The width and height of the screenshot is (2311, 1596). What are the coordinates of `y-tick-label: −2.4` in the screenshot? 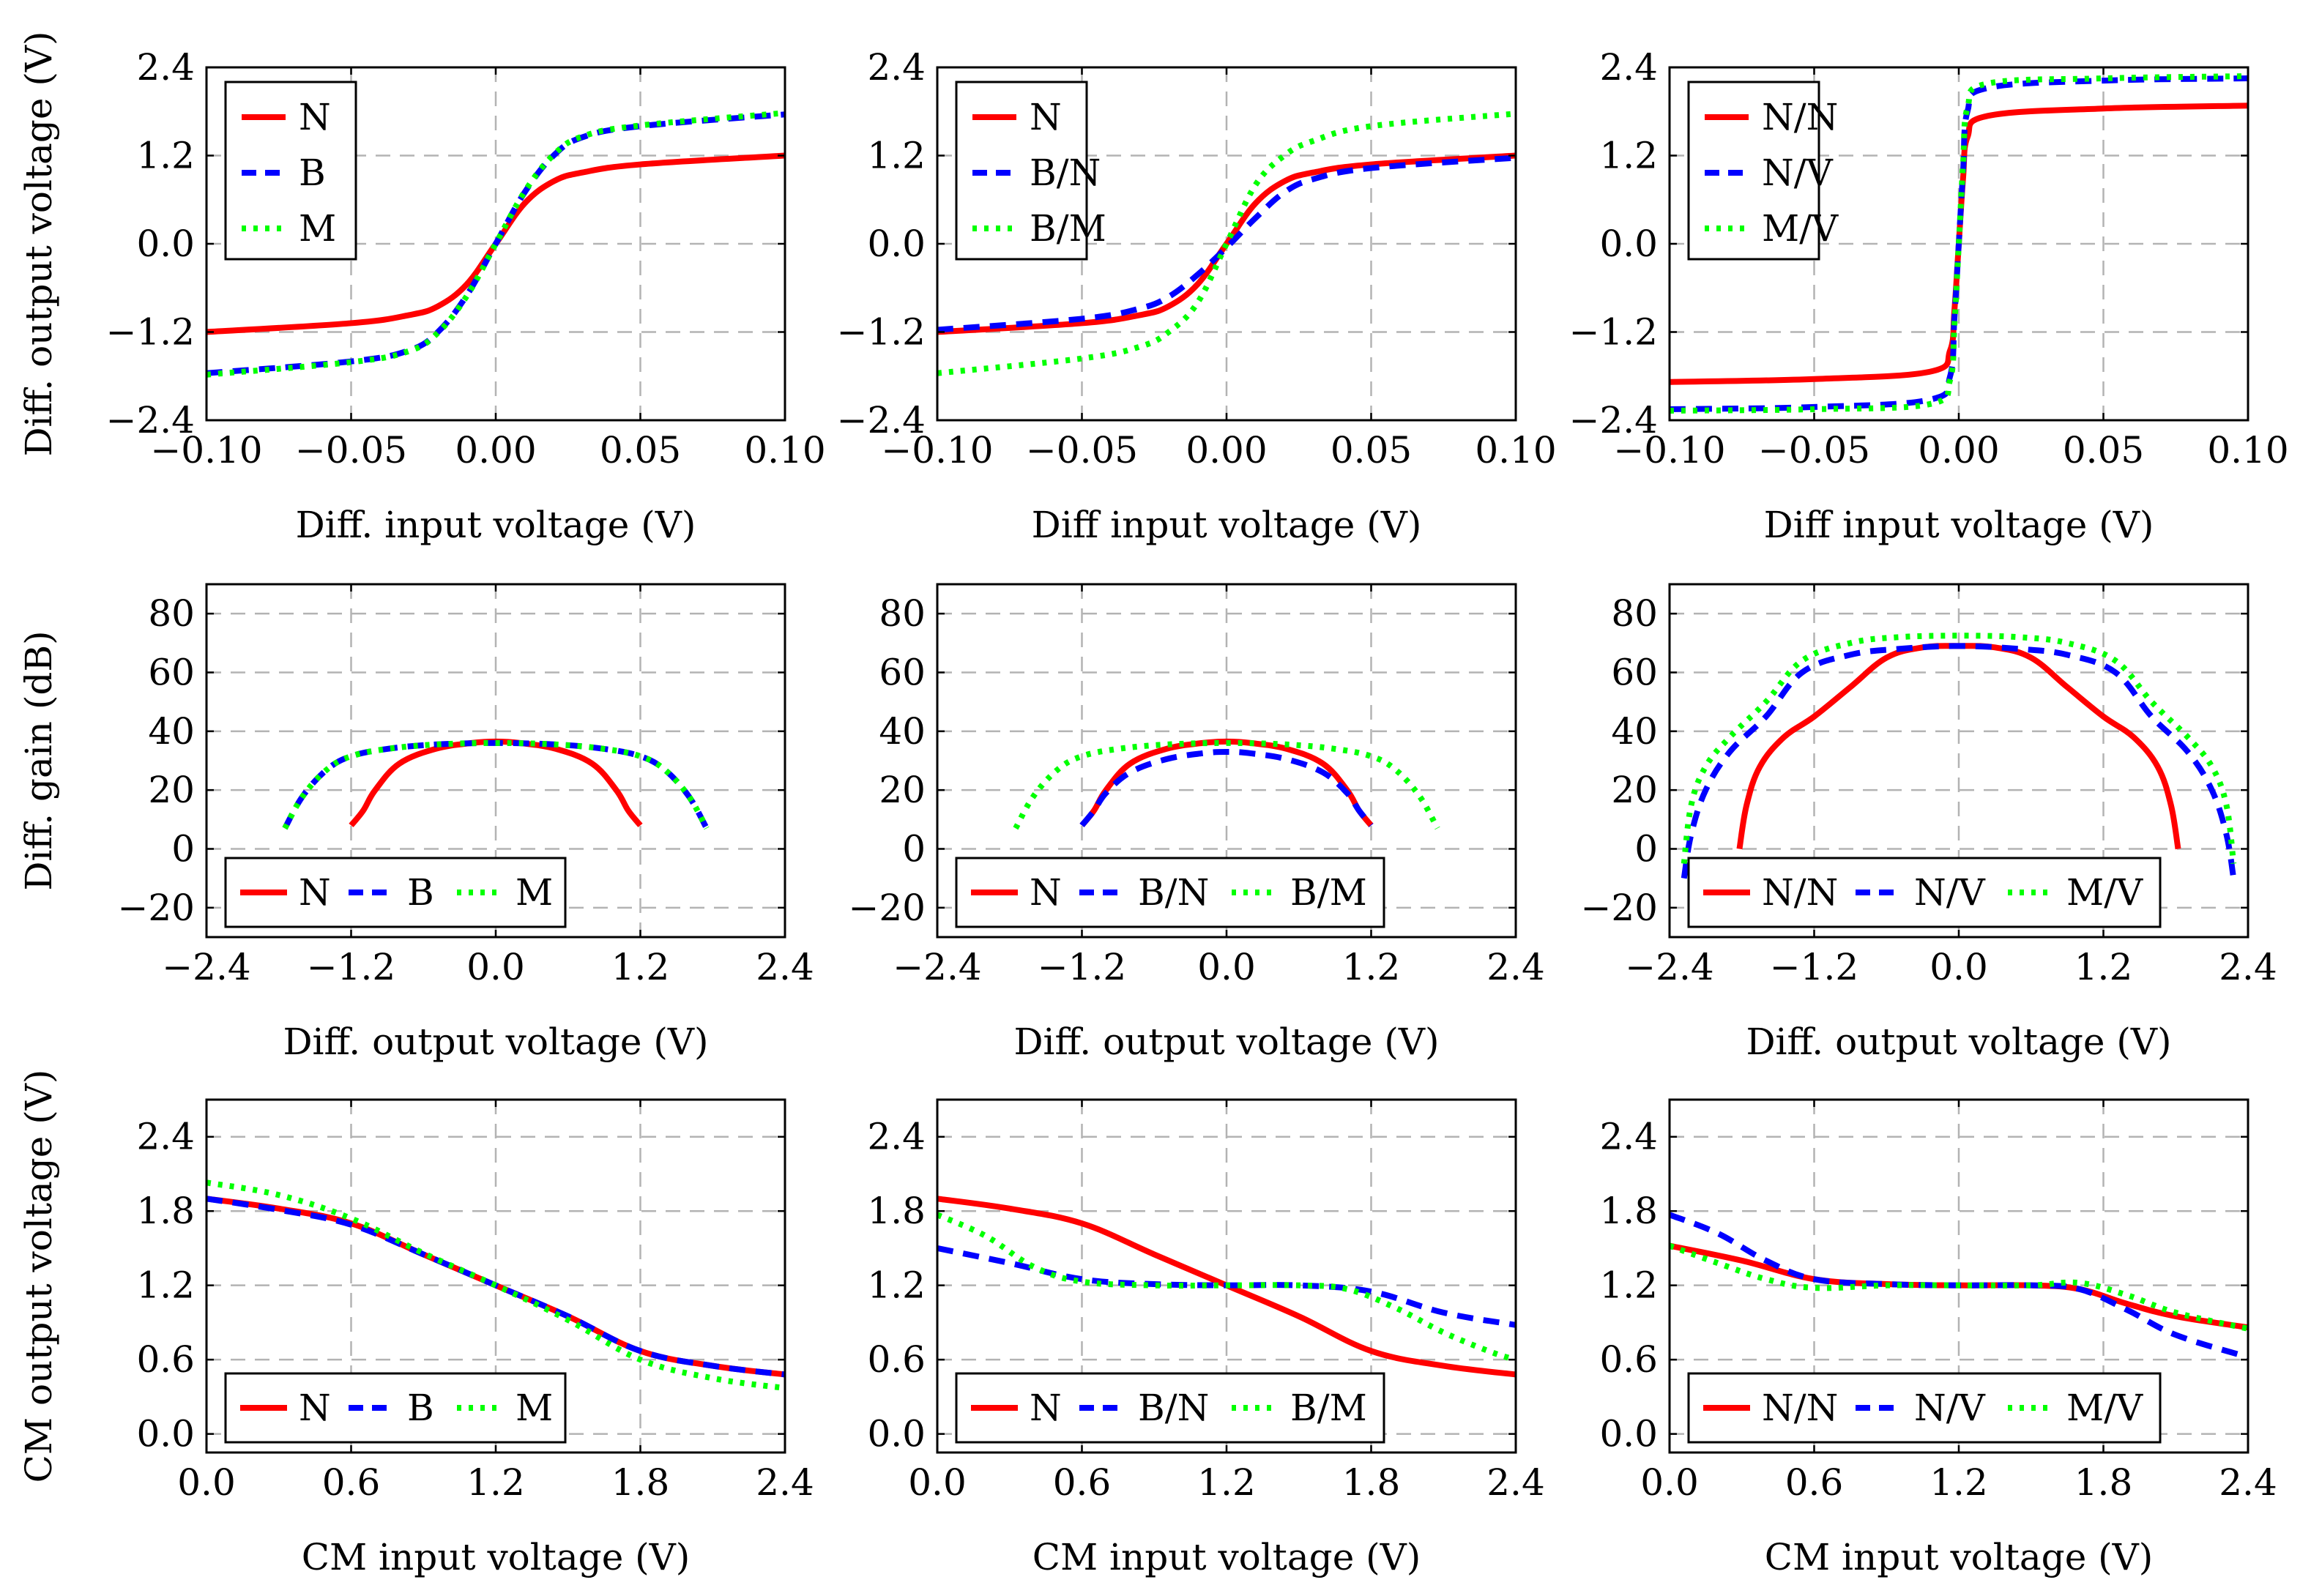 It's located at (1613, 420).